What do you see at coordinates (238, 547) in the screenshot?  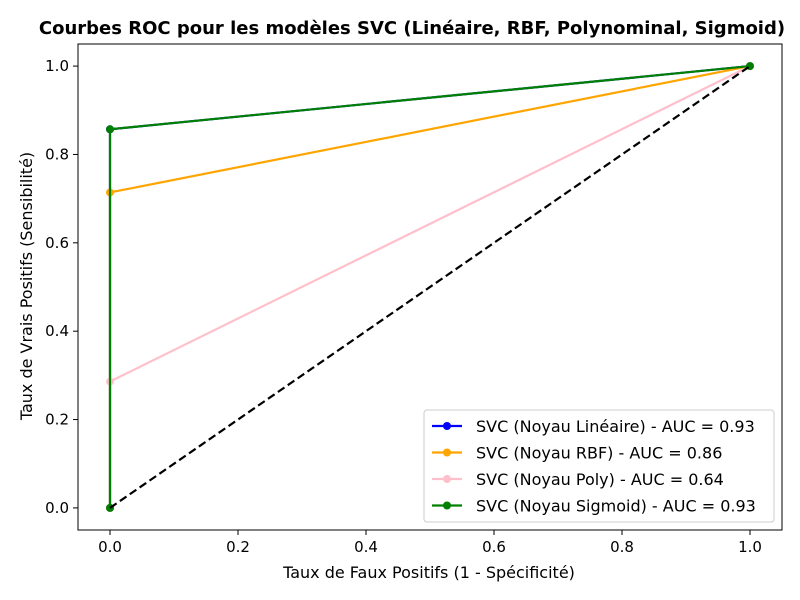 I see `x-tick-label: 0.2` at bounding box center [238, 547].